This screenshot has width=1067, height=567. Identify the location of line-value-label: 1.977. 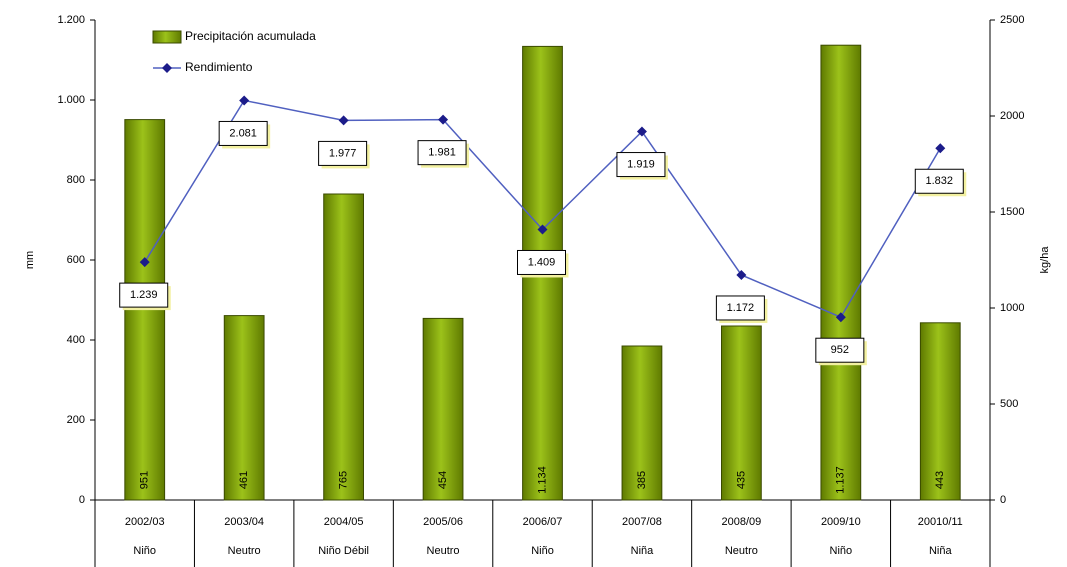
(343, 153).